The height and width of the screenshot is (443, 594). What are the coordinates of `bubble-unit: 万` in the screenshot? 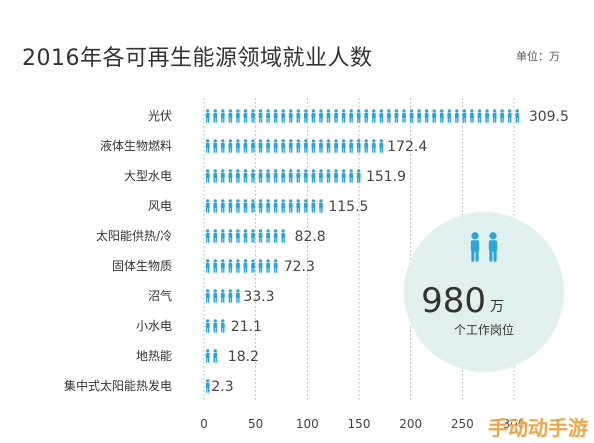 It's located at (497, 307).